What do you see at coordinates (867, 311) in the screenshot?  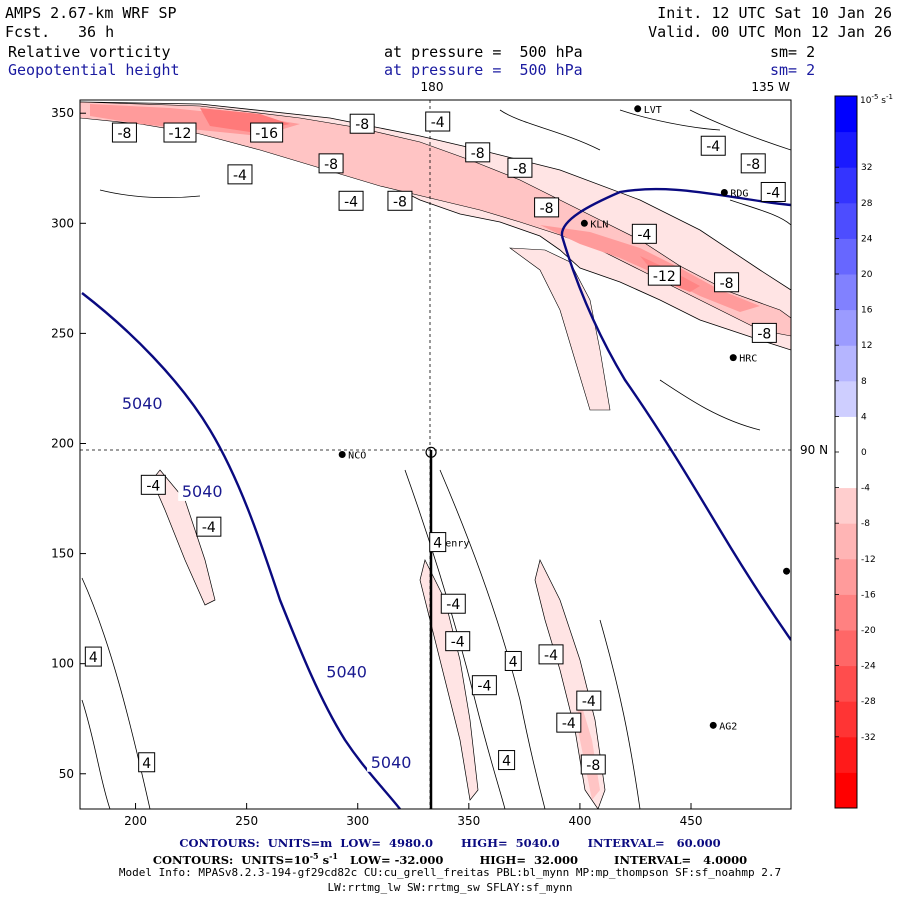 I see `colorbar-tick-label: 16` at bounding box center [867, 311].